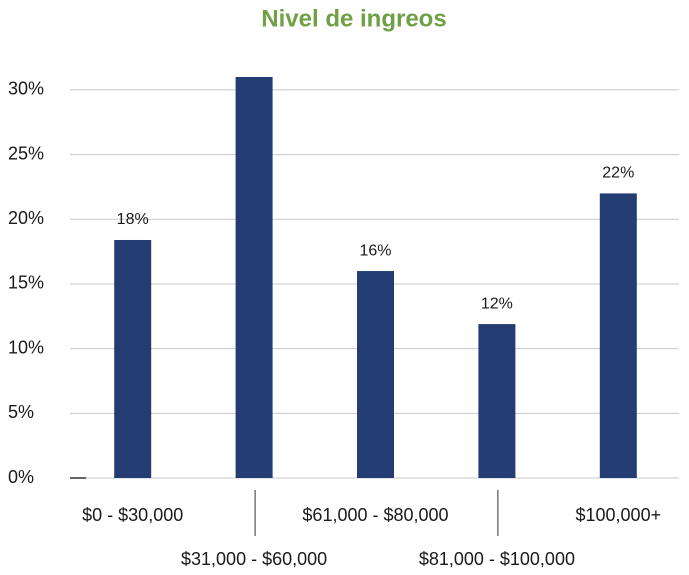  What do you see at coordinates (133, 219) in the screenshot?
I see `value-label: 18%` at bounding box center [133, 219].